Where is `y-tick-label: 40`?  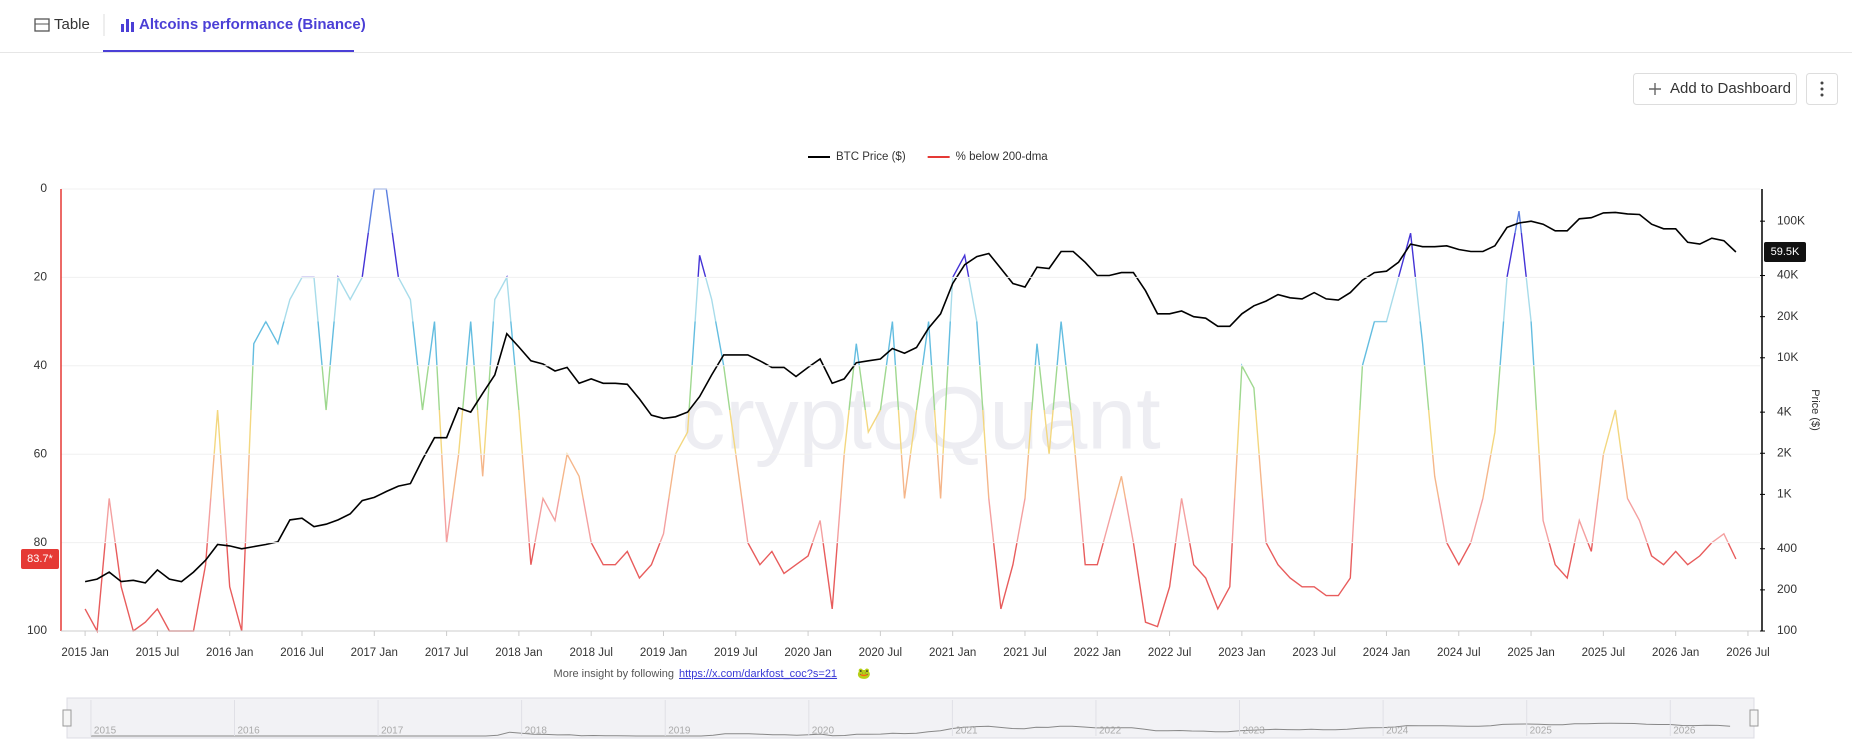
y-tick-label: 40 is located at coordinates (41, 365).